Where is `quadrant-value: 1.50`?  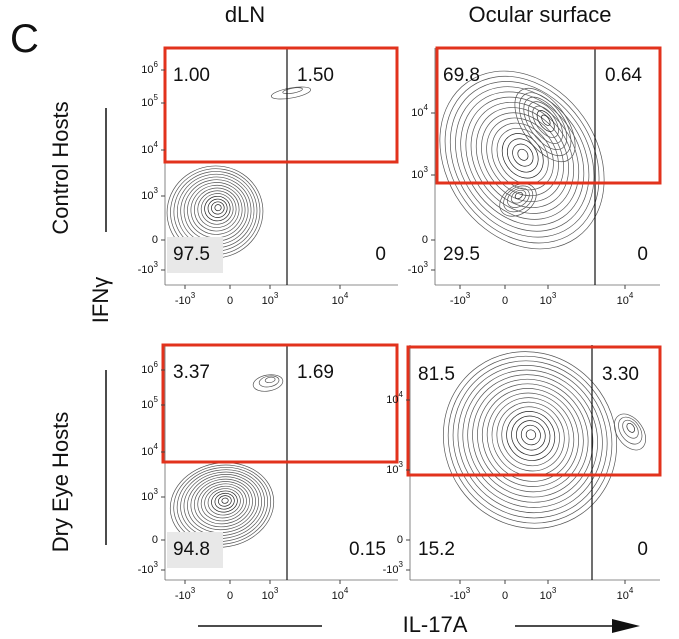 quadrant-value: 1.50 is located at coordinates (315, 75).